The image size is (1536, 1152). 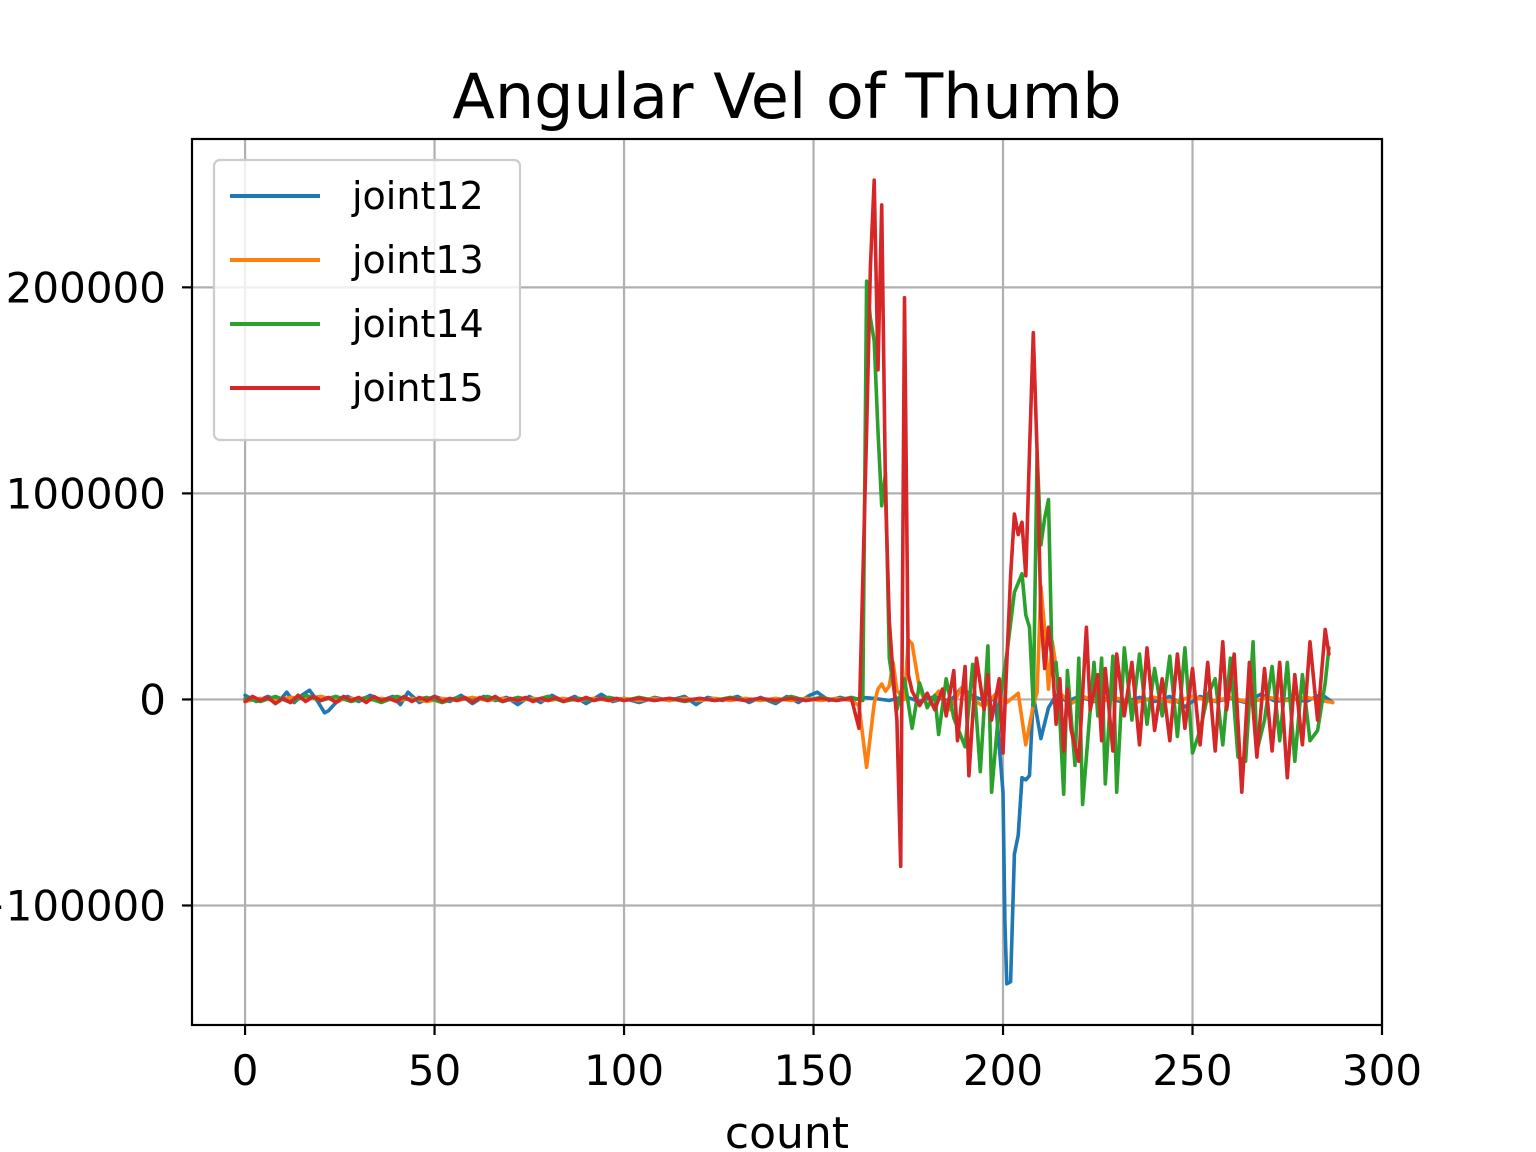 I want to click on y-tick-label: 0, so click(x=152, y=699).